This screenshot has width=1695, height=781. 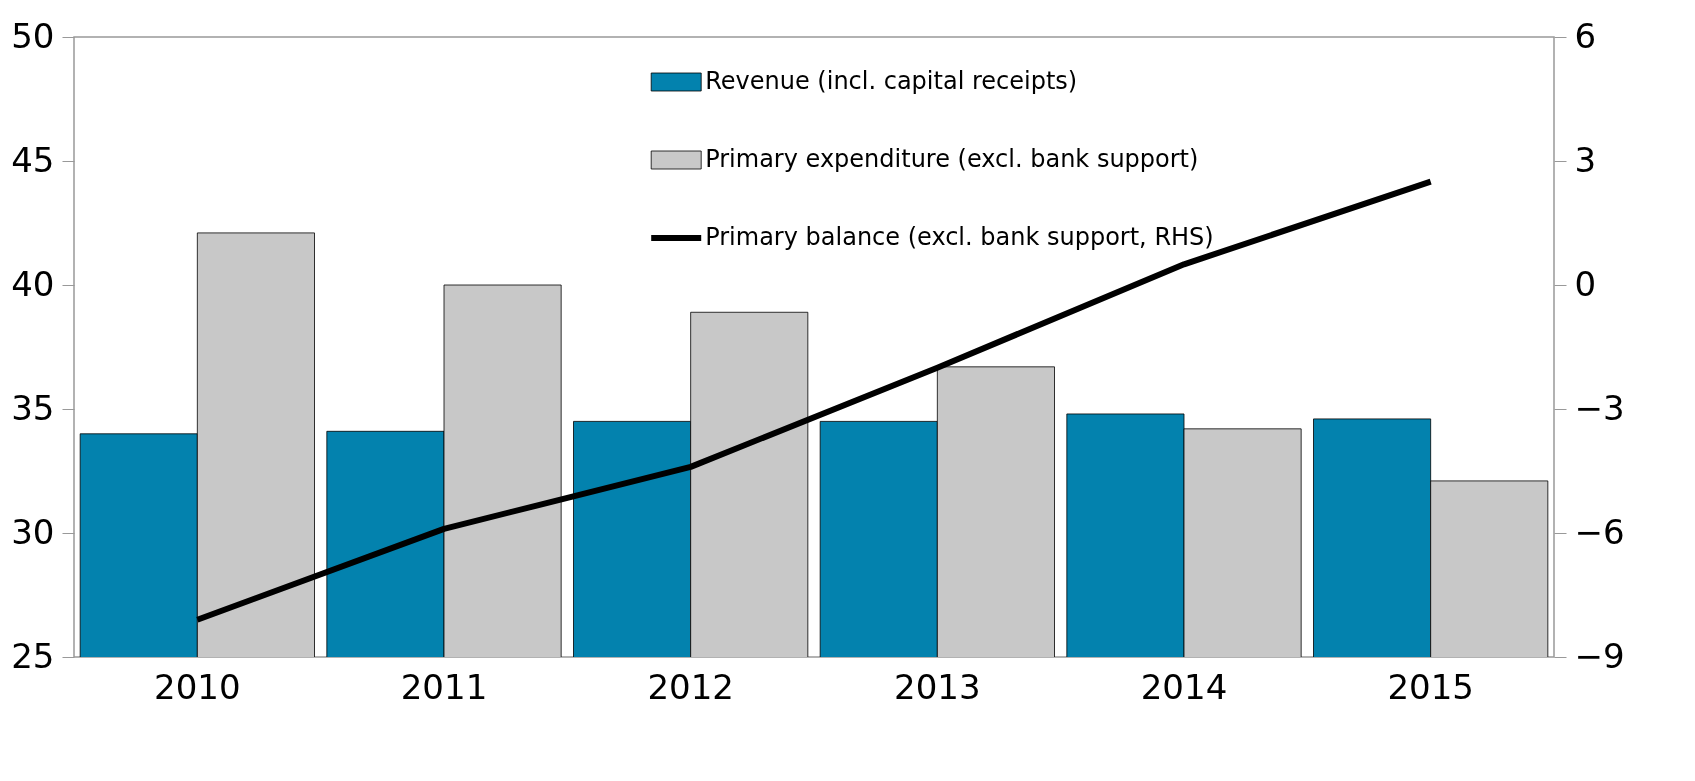 I want to click on y-tick-label: 50, so click(x=33, y=35).